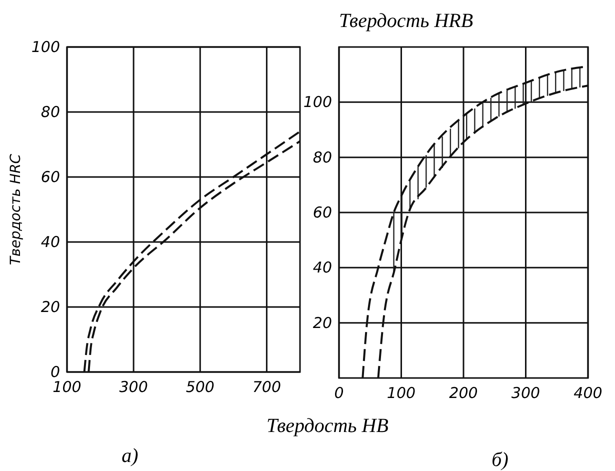 The width and height of the screenshot is (615, 471). What do you see at coordinates (406, 21) in the screenshot?
I see `y-axis-title: Твердость HRB` at bounding box center [406, 21].